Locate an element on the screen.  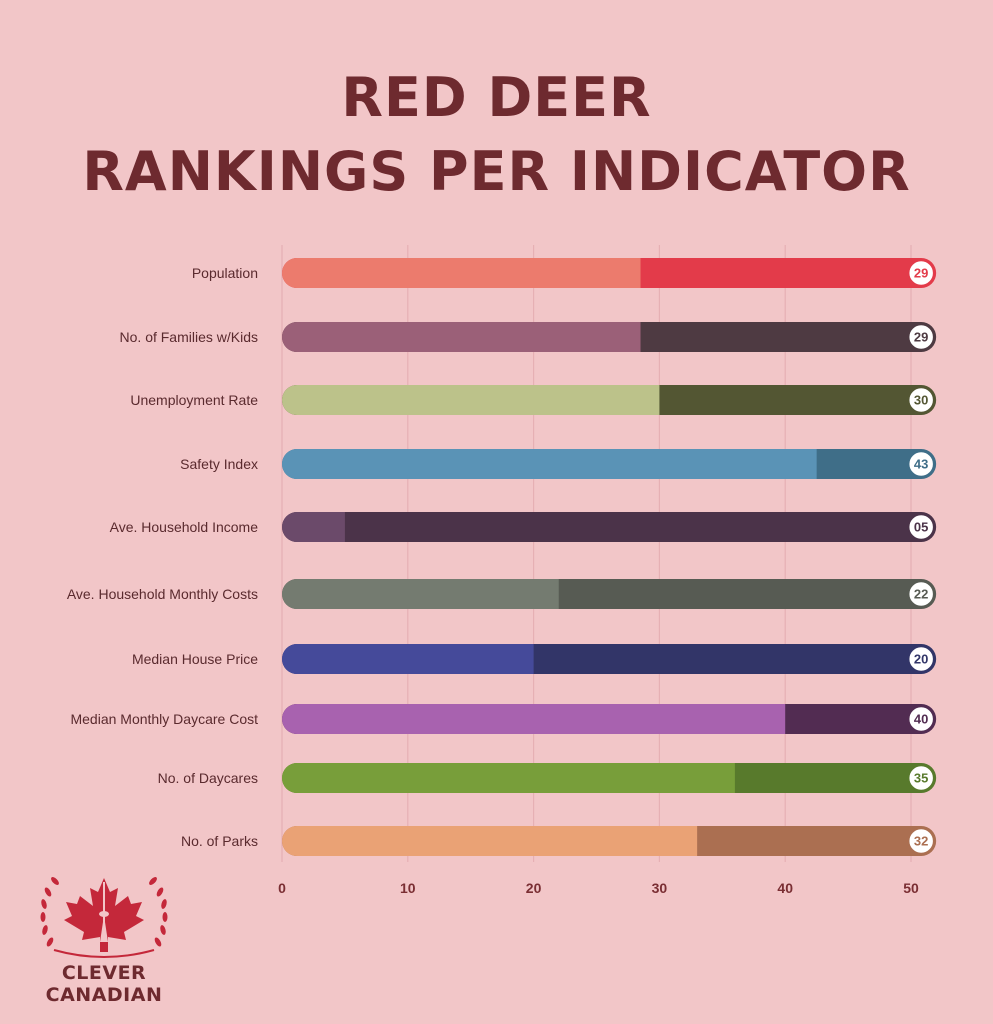
data-label: 35 is located at coordinates (921, 778).